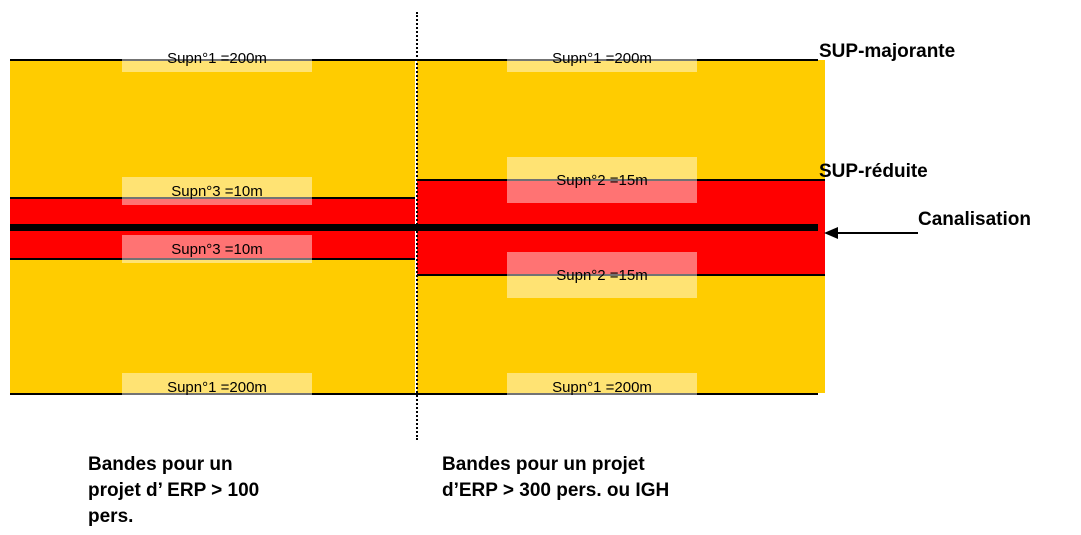  I want to click on label-left-sup3-top: Supn°3 =10m, so click(217, 191).